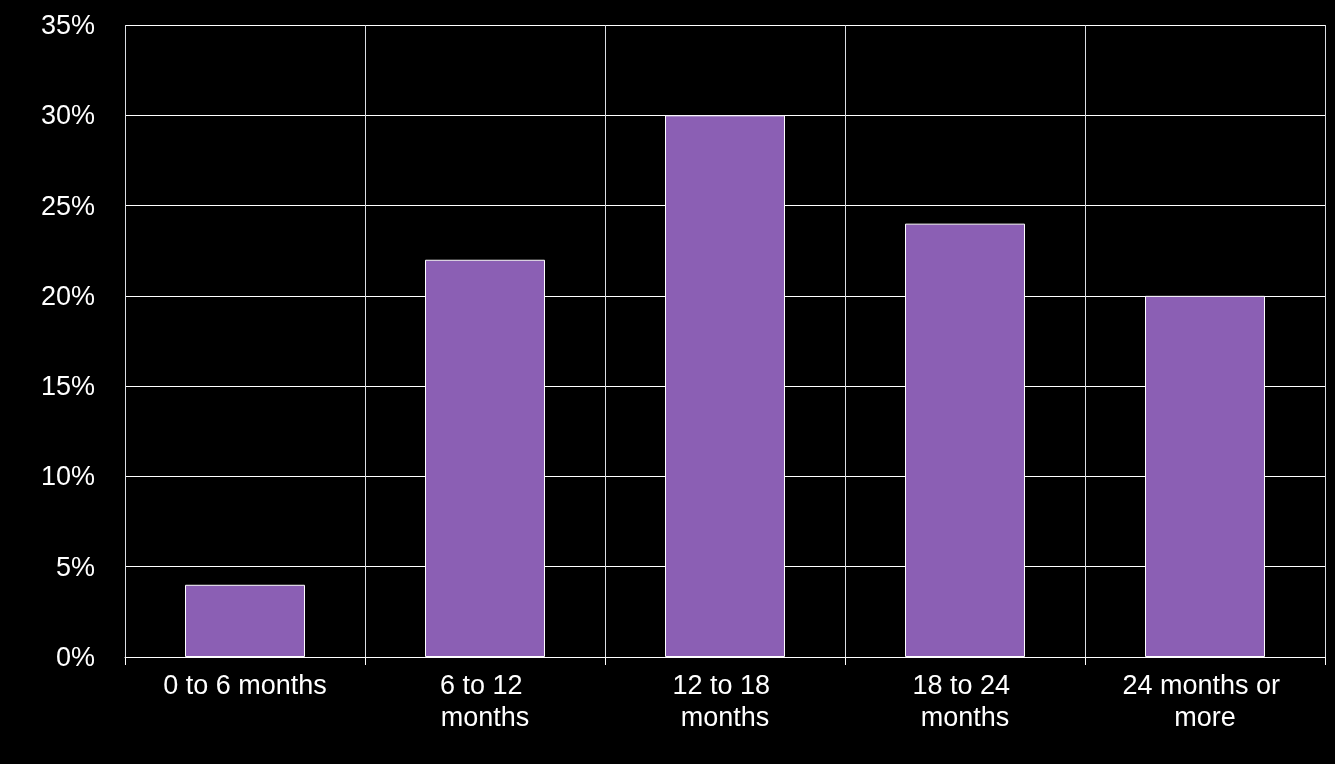 Image resolution: width=1335 pixels, height=764 pixels. Describe the element at coordinates (67, 295) in the screenshot. I see `y-tick-label: 20%` at that location.